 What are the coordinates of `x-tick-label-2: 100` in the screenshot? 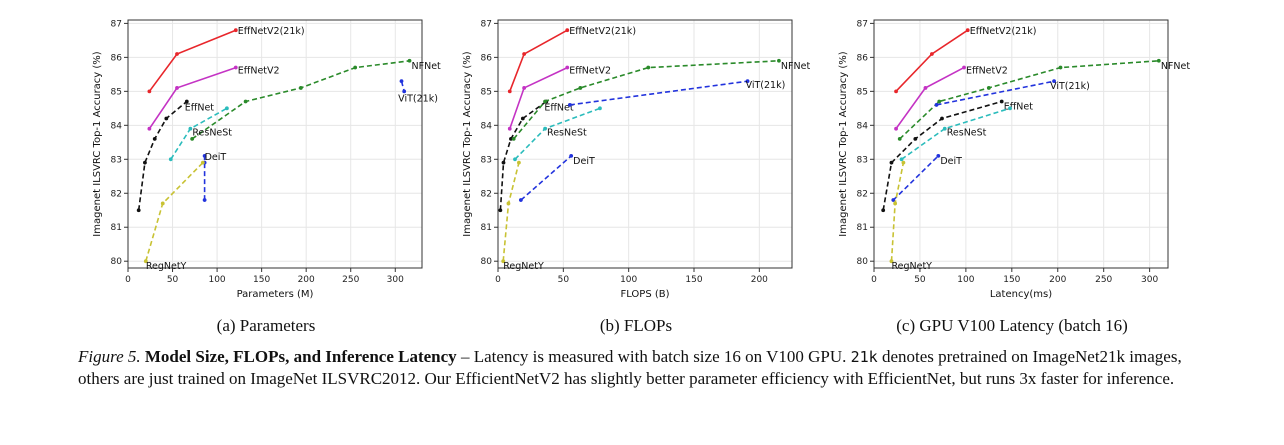 It's located at (216, 280).